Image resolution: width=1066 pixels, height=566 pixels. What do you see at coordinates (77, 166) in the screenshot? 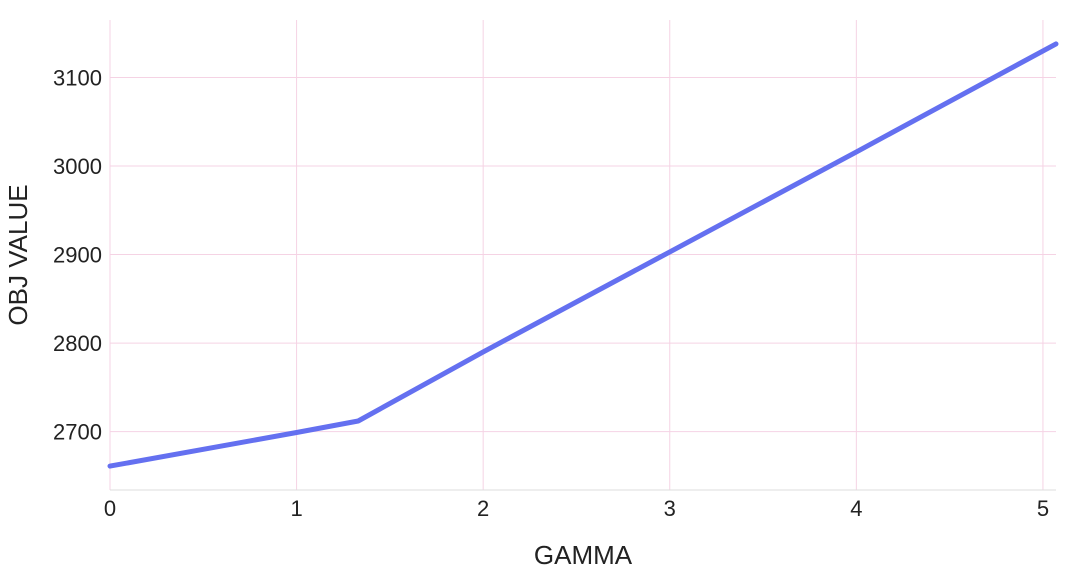
I see `y-tick-label: 3000` at bounding box center [77, 166].